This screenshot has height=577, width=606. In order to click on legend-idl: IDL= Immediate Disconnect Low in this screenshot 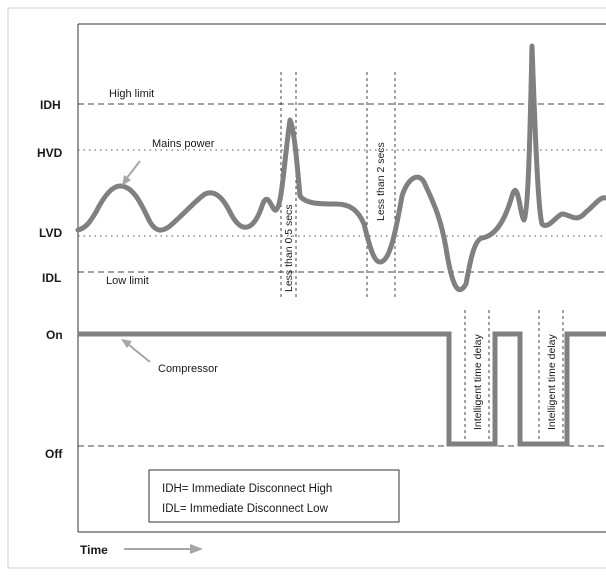, I will do `click(245, 509)`.